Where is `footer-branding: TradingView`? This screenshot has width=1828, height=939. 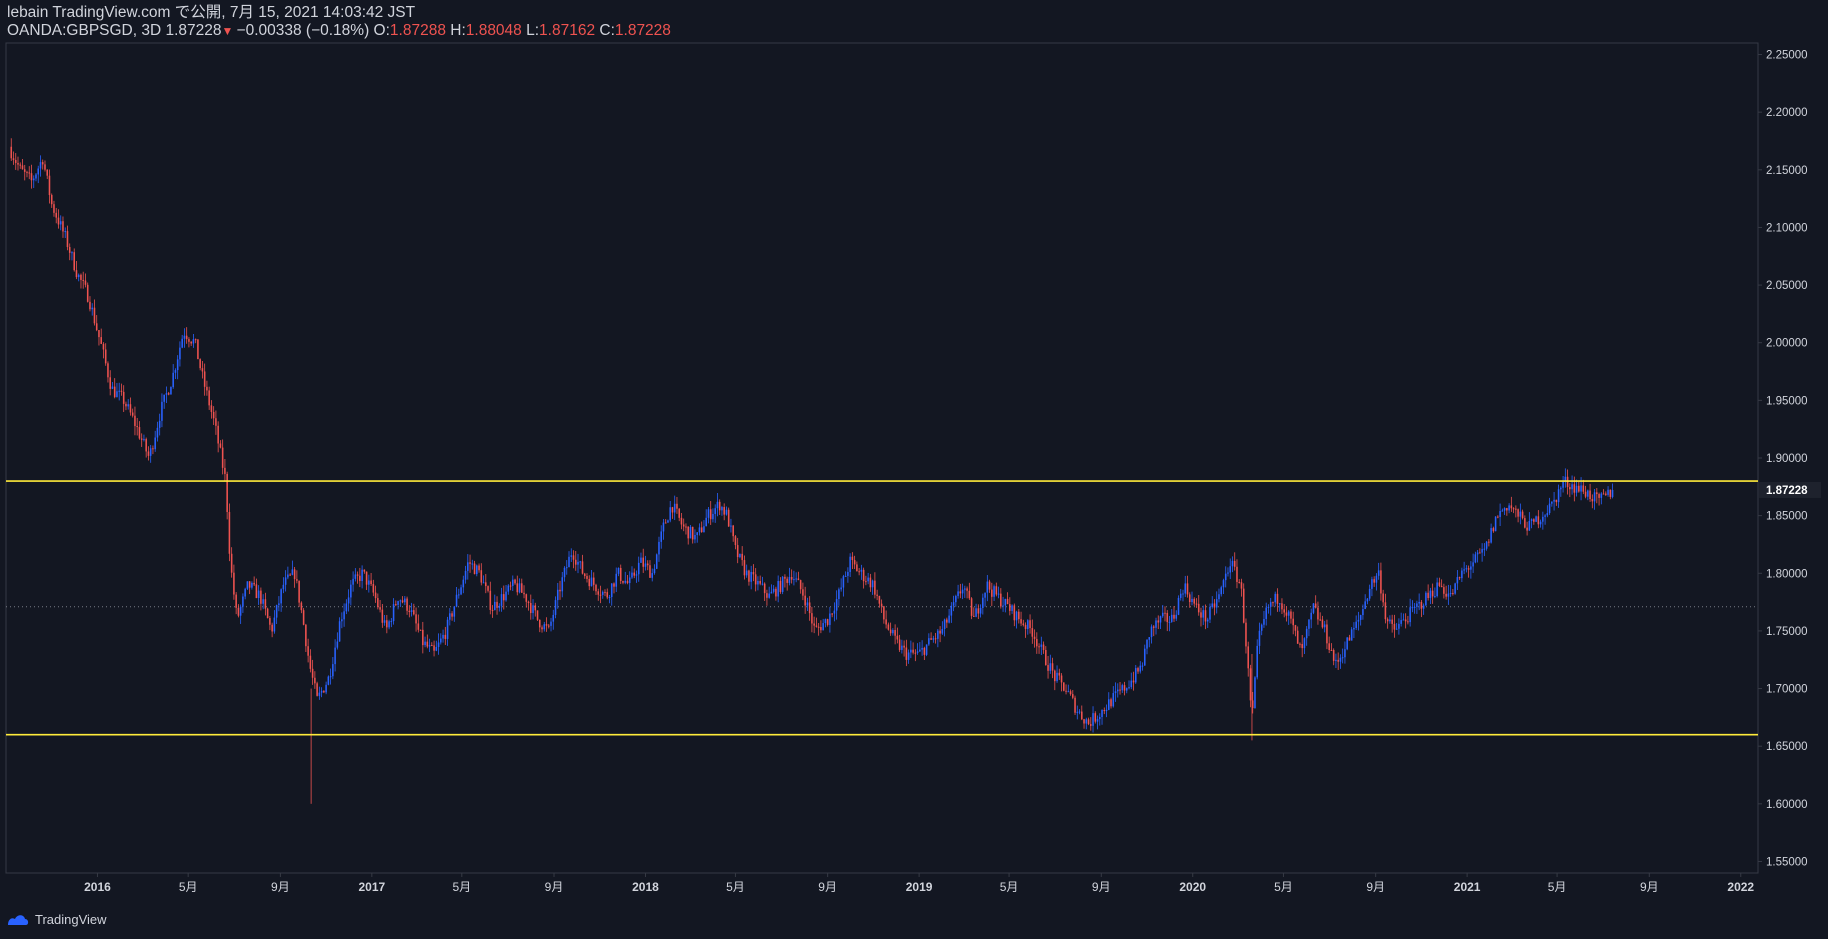 footer-branding: TradingView is located at coordinates (56, 919).